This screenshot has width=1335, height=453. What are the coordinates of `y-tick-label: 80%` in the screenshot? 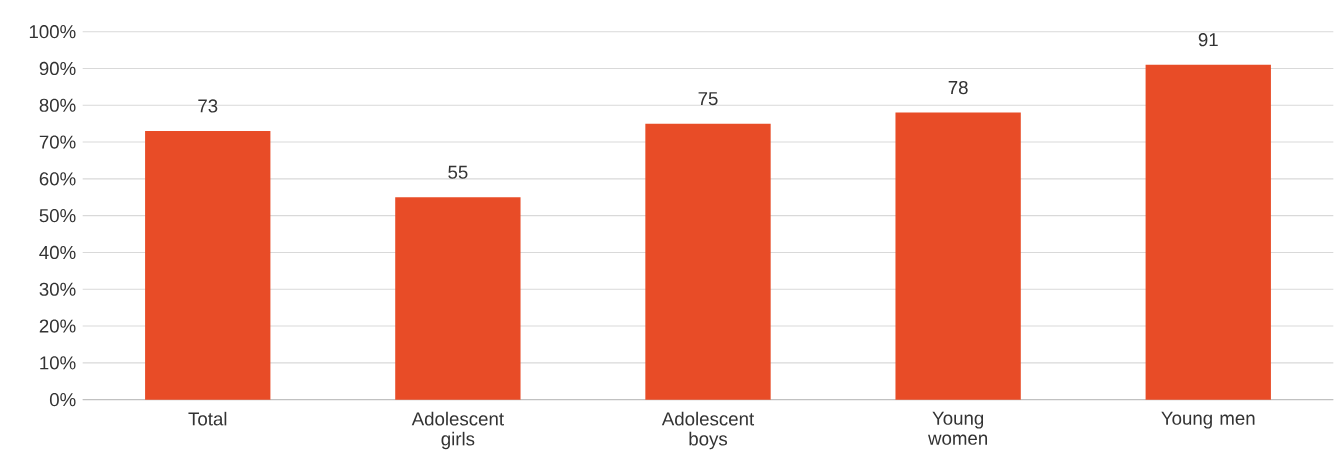 It's located at (57, 105).